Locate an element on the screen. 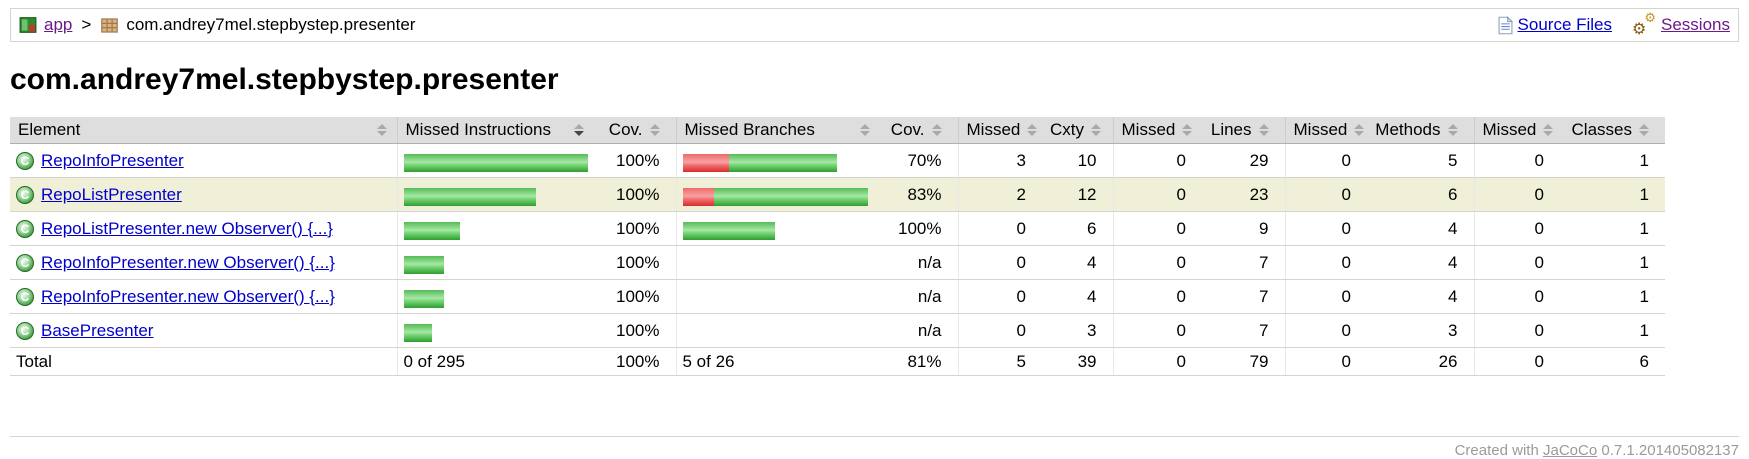  missed-bar-segment is located at coordinates (698, 197).